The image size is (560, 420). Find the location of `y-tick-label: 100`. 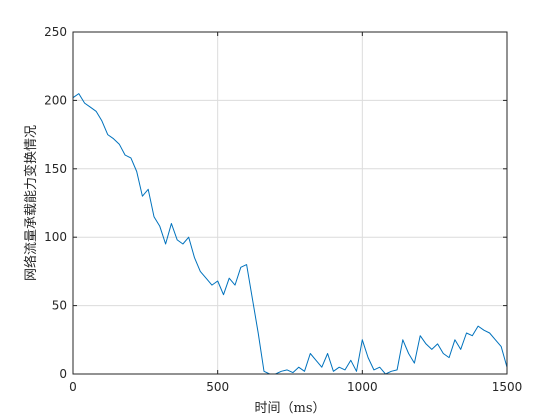

y-tick-label: 100 is located at coordinates (55, 237).